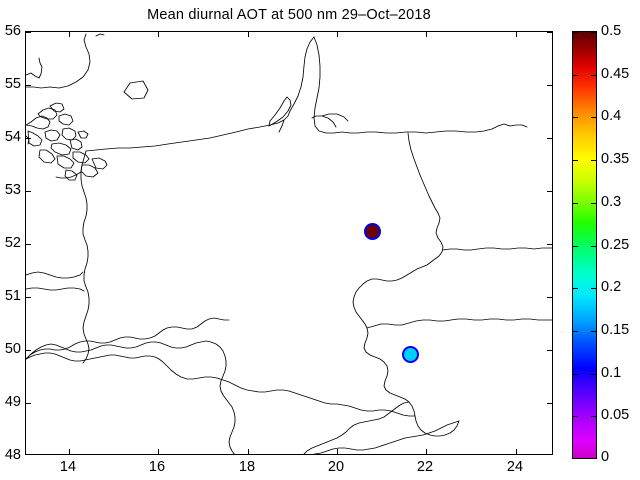  What do you see at coordinates (615, 415) in the screenshot?
I see `colorbar-tick-label: 0.05` at bounding box center [615, 415].